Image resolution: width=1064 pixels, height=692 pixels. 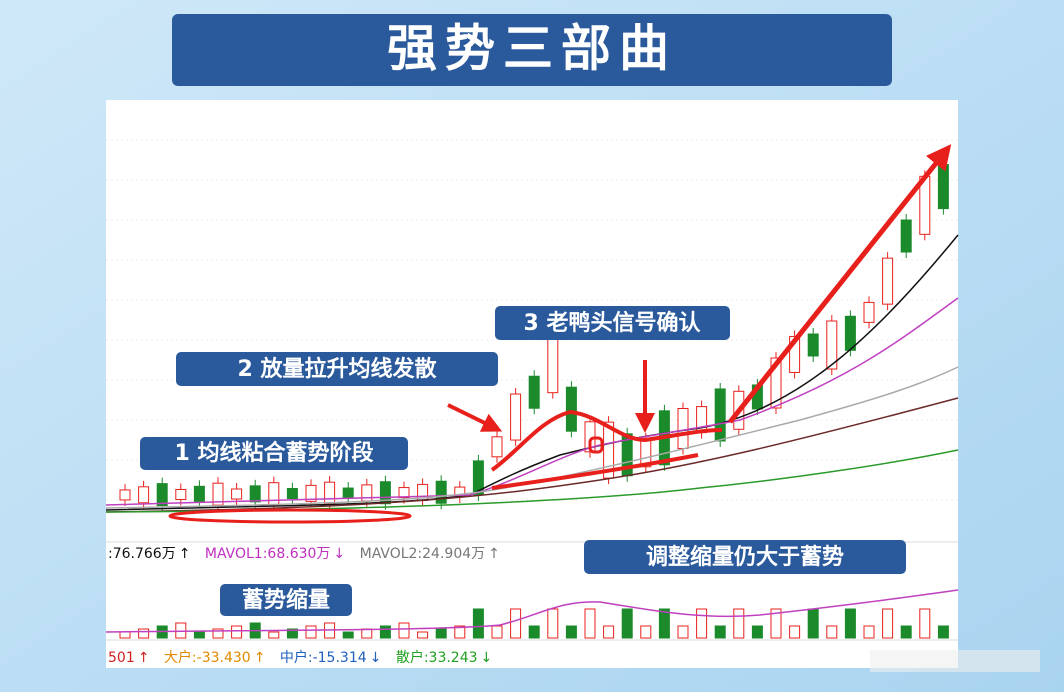 I want to click on annotation: 3 老鸭头信号确认, so click(x=612, y=323).